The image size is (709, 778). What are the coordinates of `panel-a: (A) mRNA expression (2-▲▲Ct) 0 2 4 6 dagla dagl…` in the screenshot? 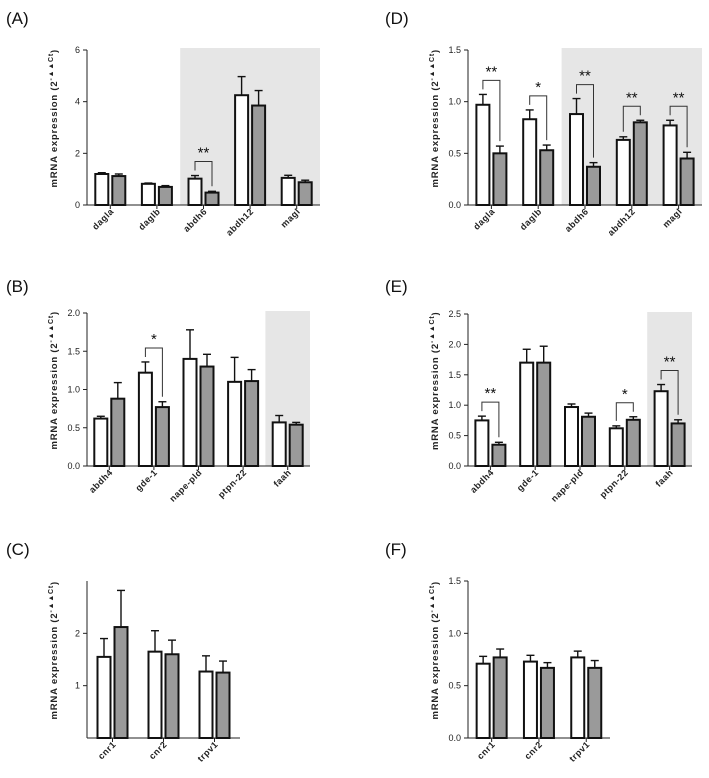 It's located at (163, 123).